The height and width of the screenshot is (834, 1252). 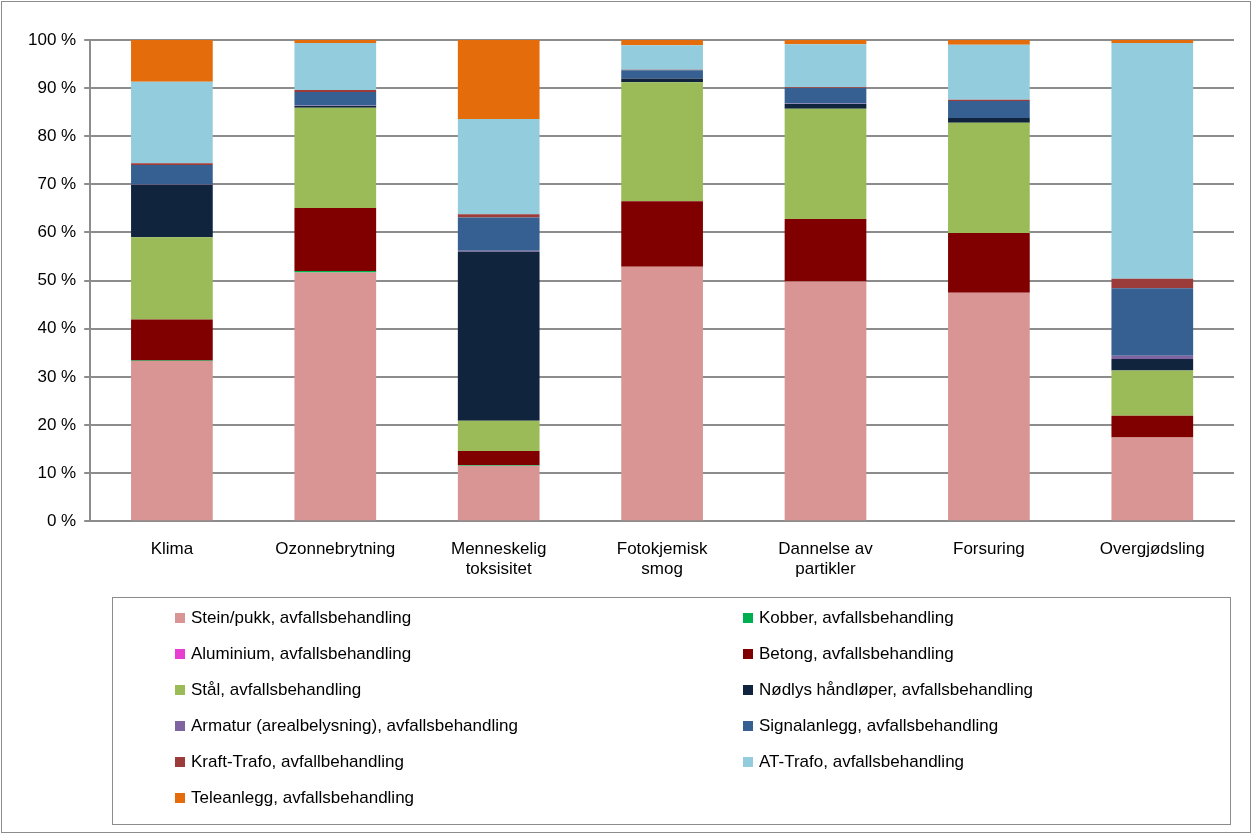 What do you see at coordinates (498, 559) in the screenshot?
I see `x-tick-label: Menneskelig toksisitet` at bounding box center [498, 559].